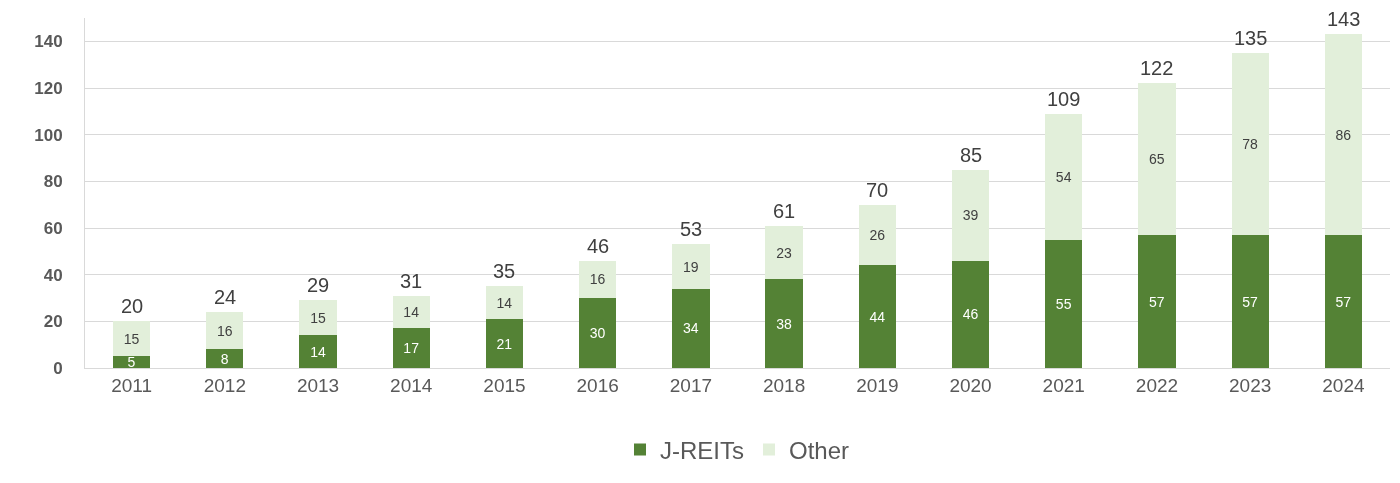 The width and height of the screenshot is (1400, 483). What do you see at coordinates (970, 385) in the screenshot?
I see `x-tick-label: 2020` at bounding box center [970, 385].